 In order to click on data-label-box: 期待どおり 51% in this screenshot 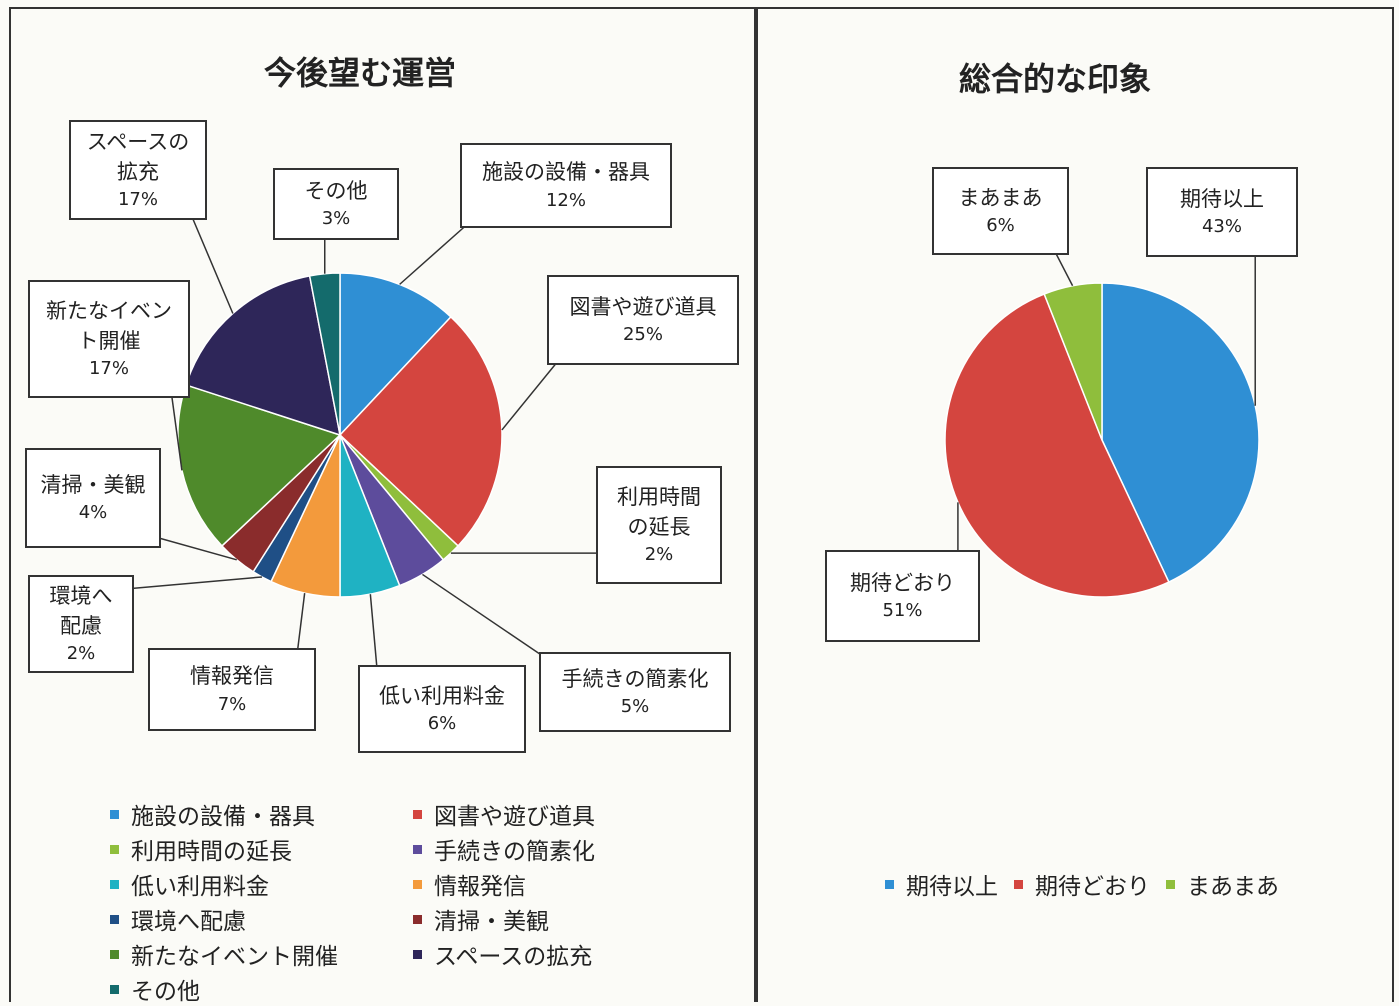, I will do `click(902, 596)`.